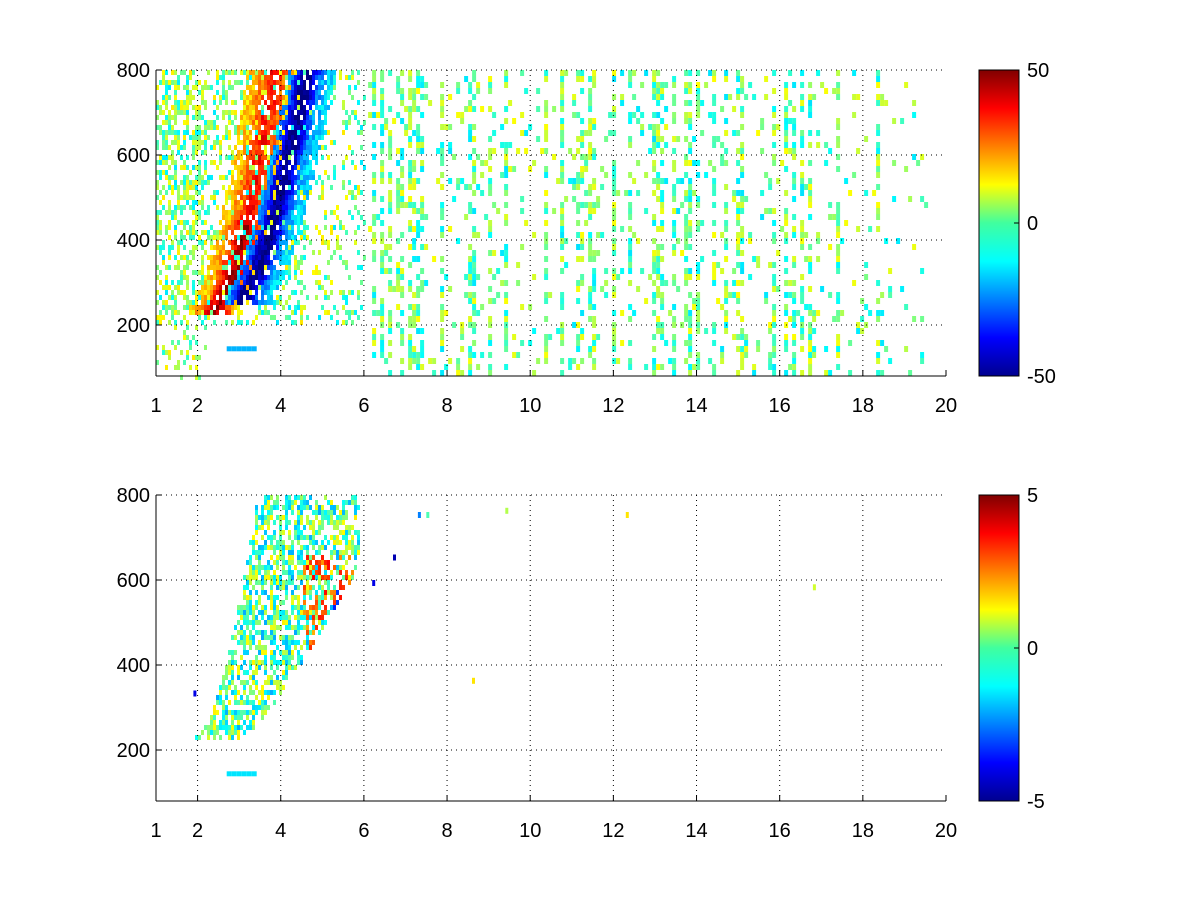  I want to click on colorbar-tick-label: 0, so click(1032, 224).